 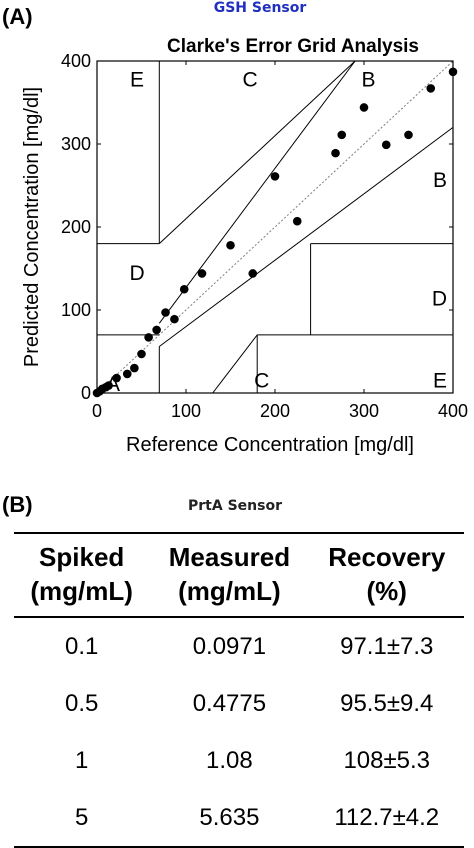 I want to click on cell-measured: 0.4775, so click(x=229, y=703).